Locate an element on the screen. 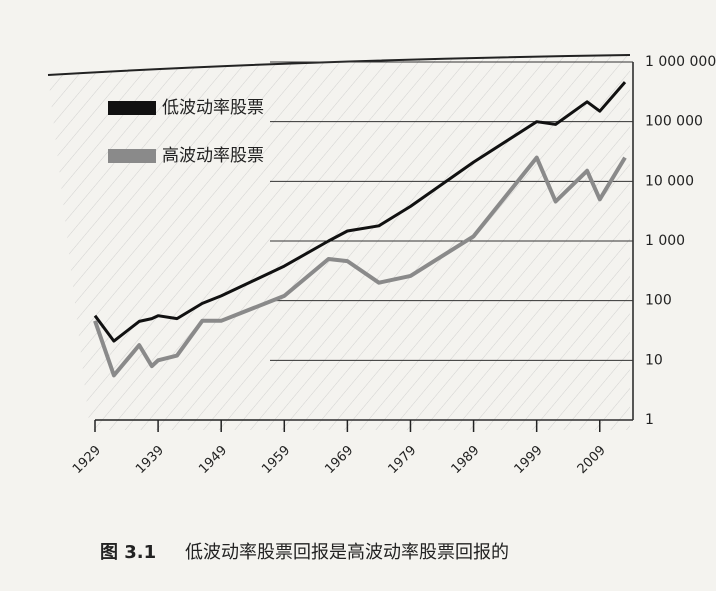  x-tick-label: 1929 is located at coordinates (87, 460).